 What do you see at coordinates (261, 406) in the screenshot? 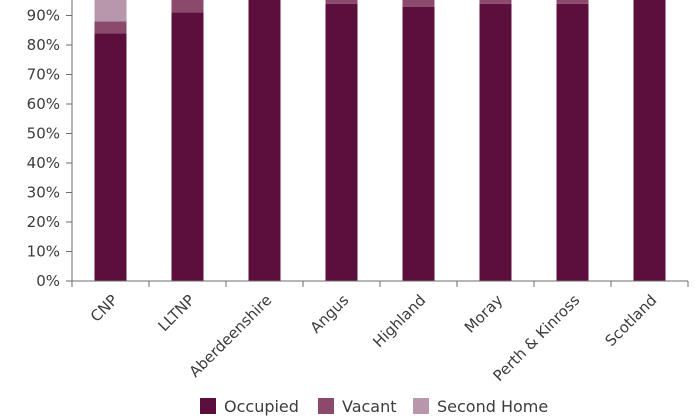
I see `legend-label: Occupied` at bounding box center [261, 406].